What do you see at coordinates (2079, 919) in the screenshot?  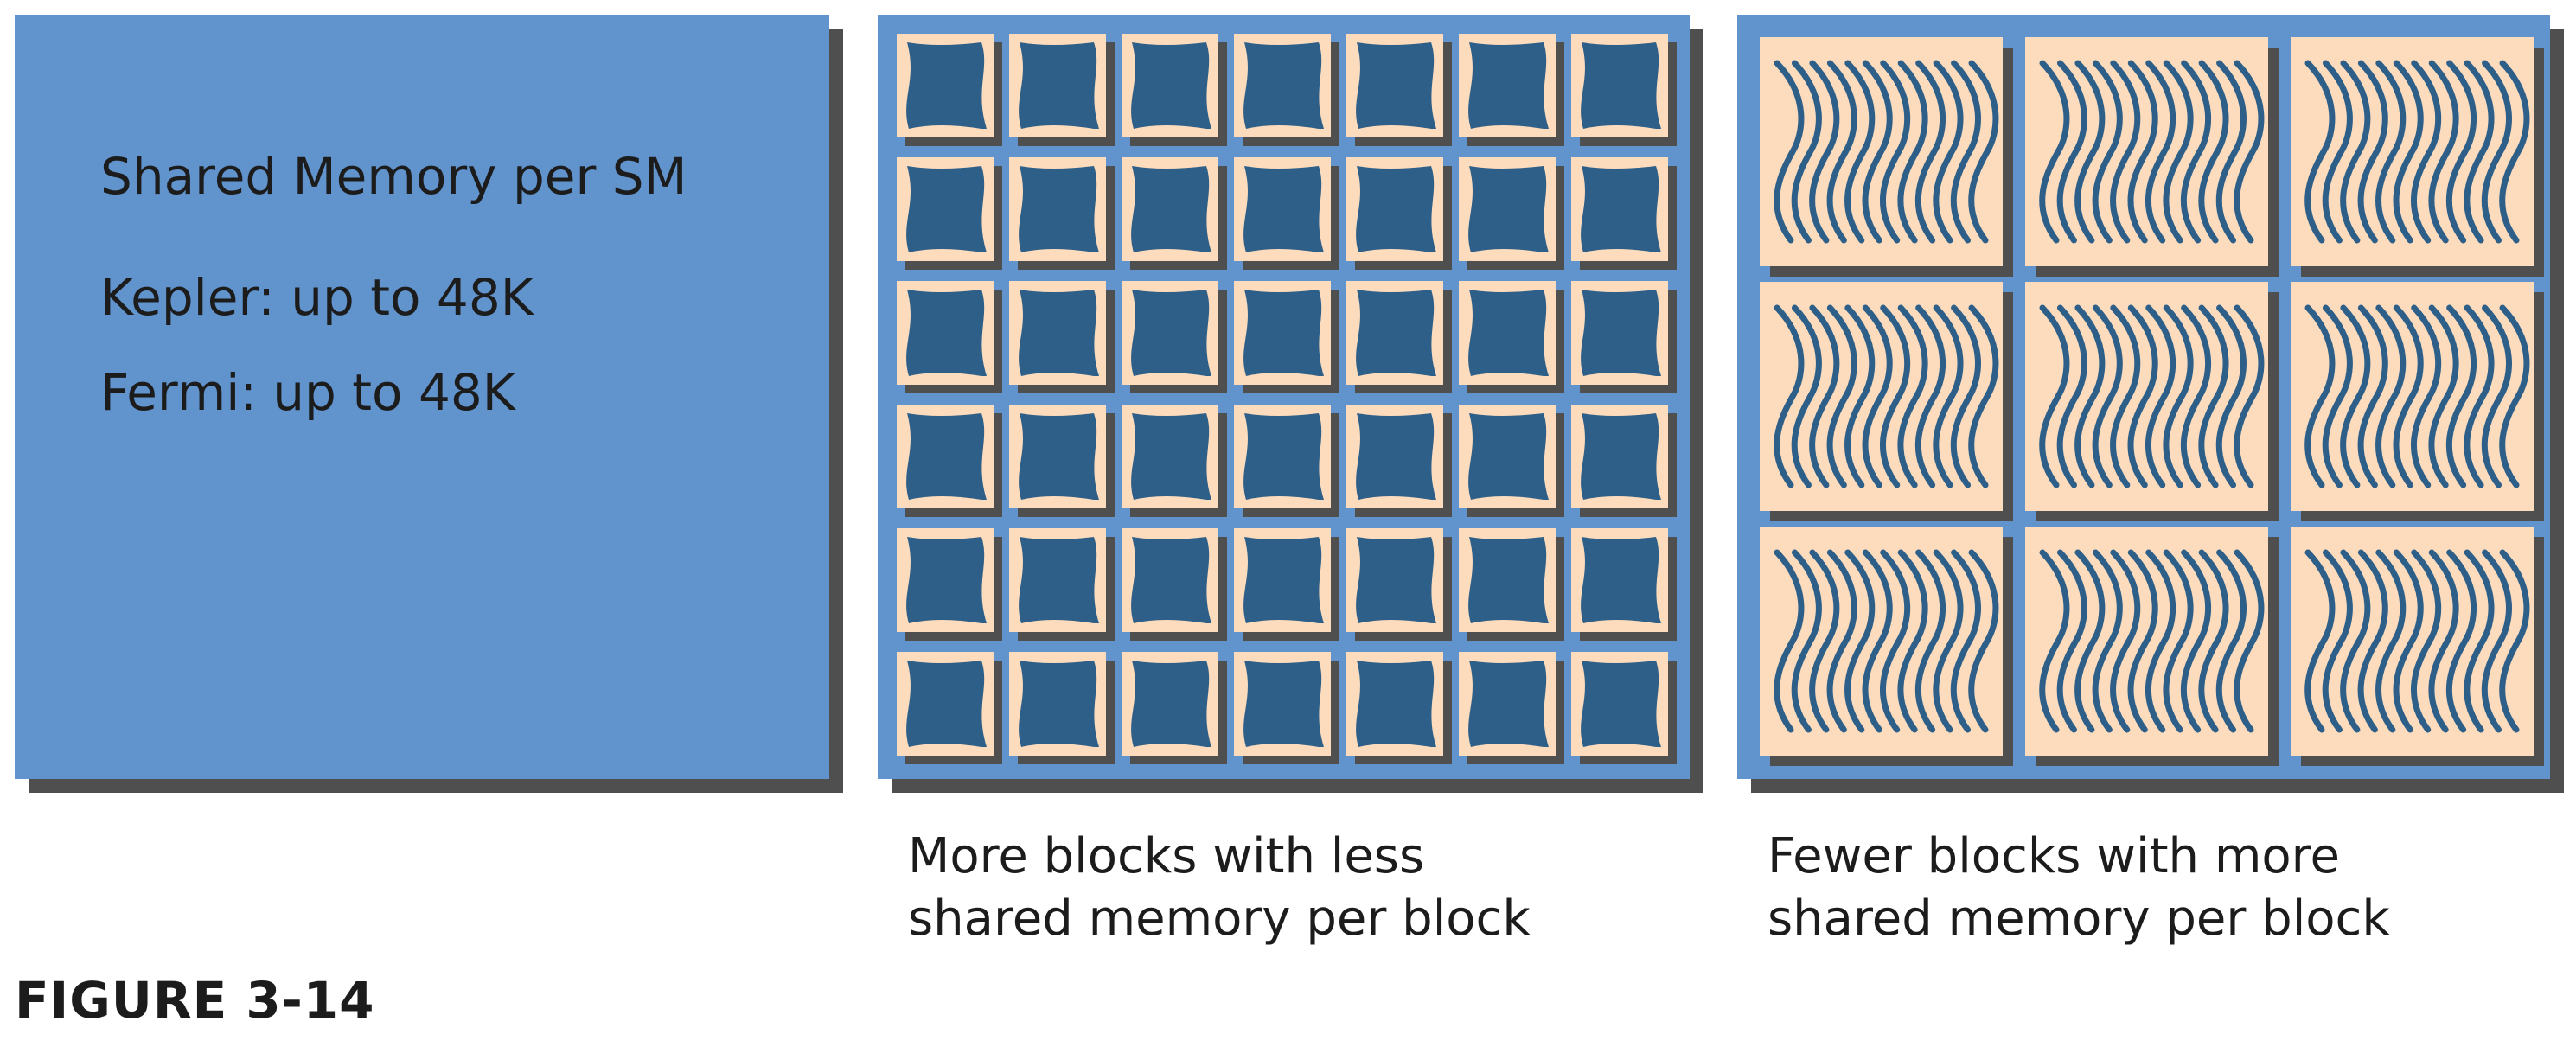 I see `fewer-blocks-caption-line2: shared memory per block` at bounding box center [2079, 919].